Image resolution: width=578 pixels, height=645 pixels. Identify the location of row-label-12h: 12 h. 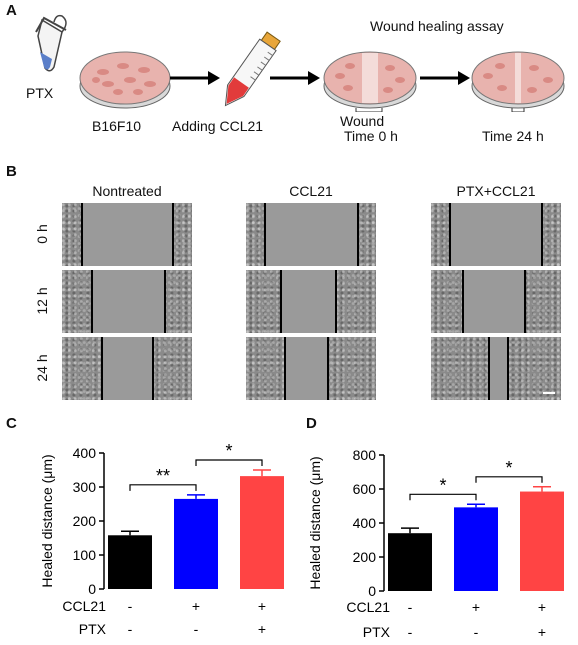
(42, 301).